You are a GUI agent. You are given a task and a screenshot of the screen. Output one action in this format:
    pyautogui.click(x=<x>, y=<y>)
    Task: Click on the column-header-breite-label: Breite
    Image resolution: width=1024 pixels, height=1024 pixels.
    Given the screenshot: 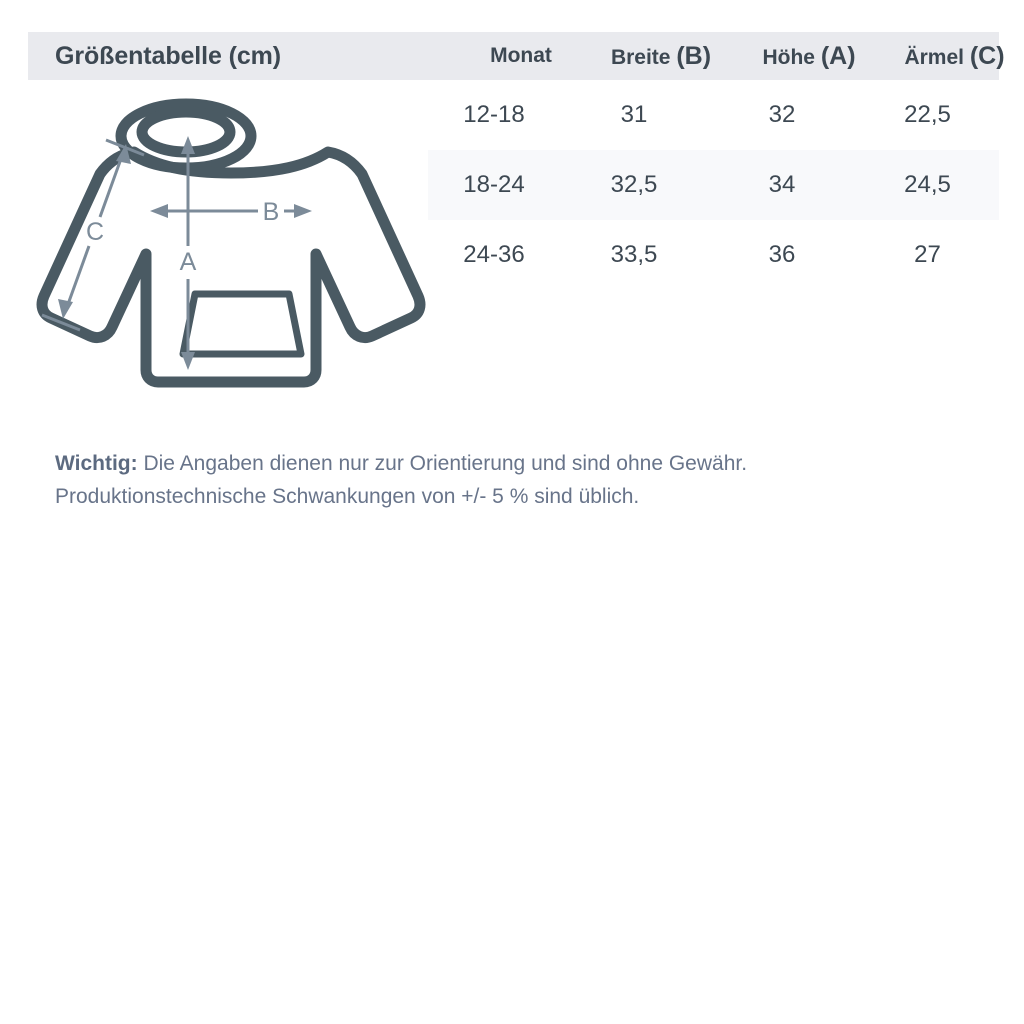 What is the action you would take?
    pyautogui.click(x=640, y=57)
    